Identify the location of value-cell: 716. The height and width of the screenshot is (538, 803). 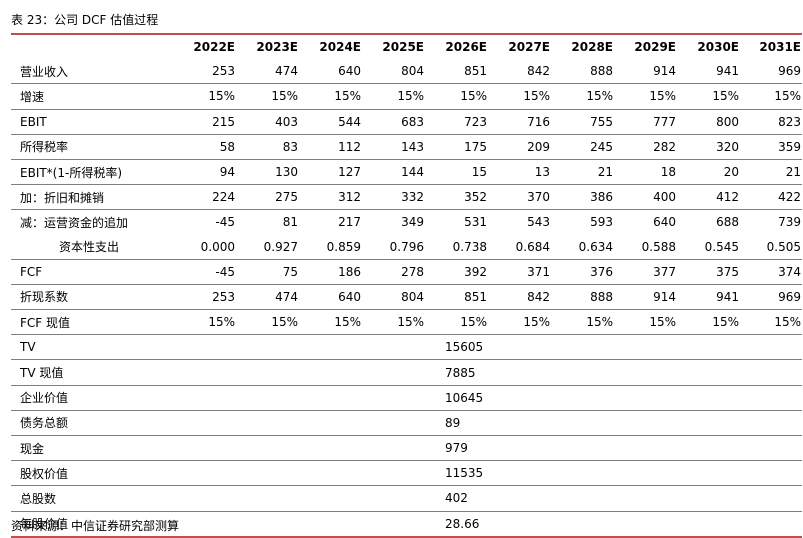
(519, 122).